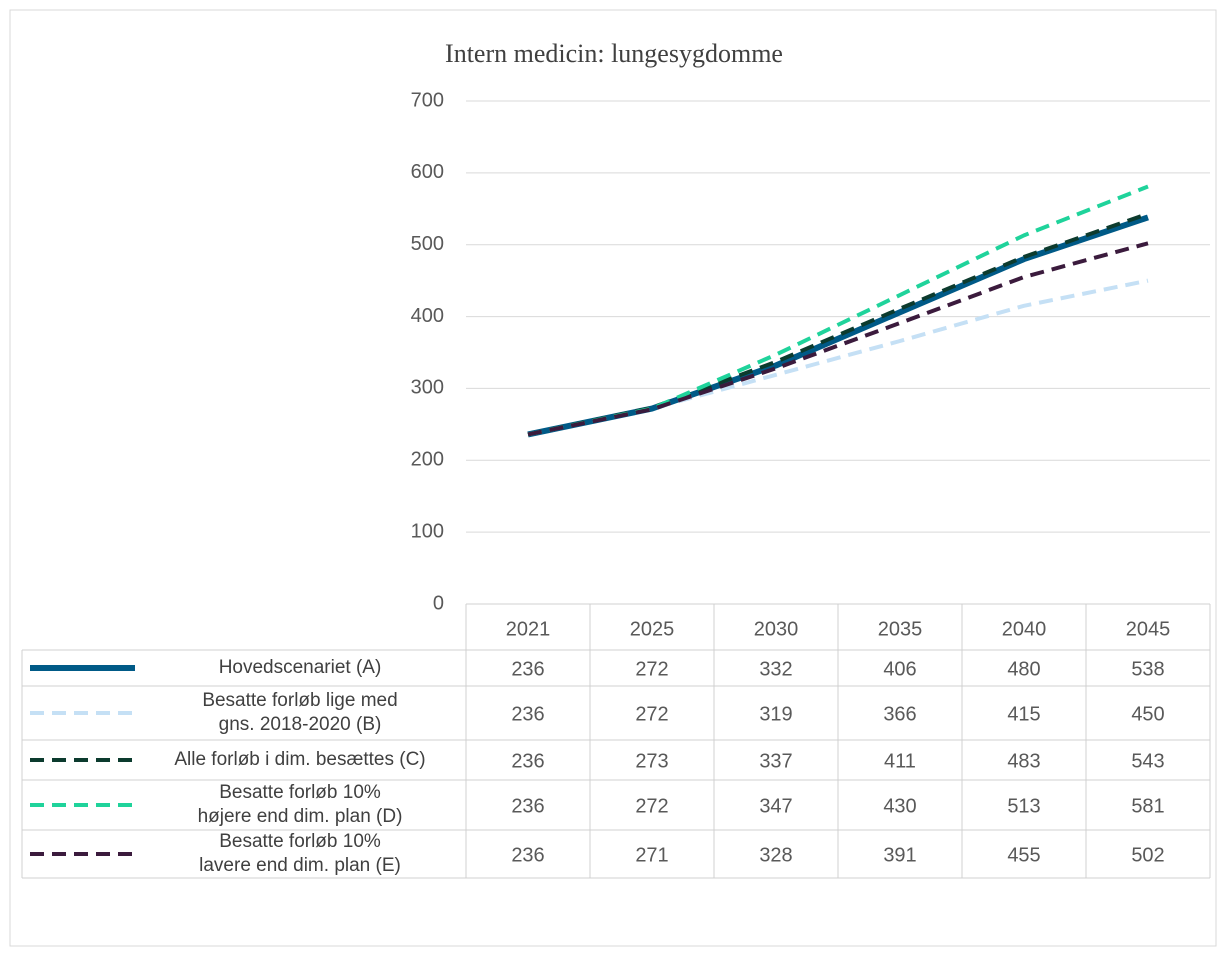  I want to click on x-tick-label: 2045, so click(1148, 629).